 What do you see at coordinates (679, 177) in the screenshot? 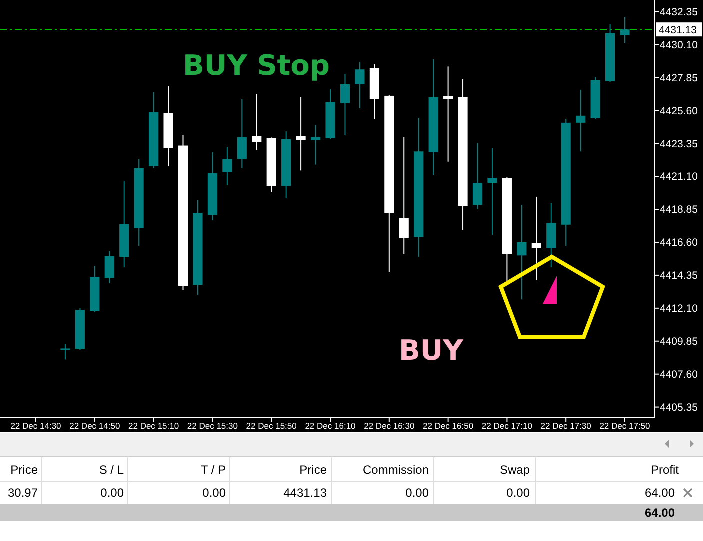
I see `y-tick-label: 4421.10` at bounding box center [679, 177].